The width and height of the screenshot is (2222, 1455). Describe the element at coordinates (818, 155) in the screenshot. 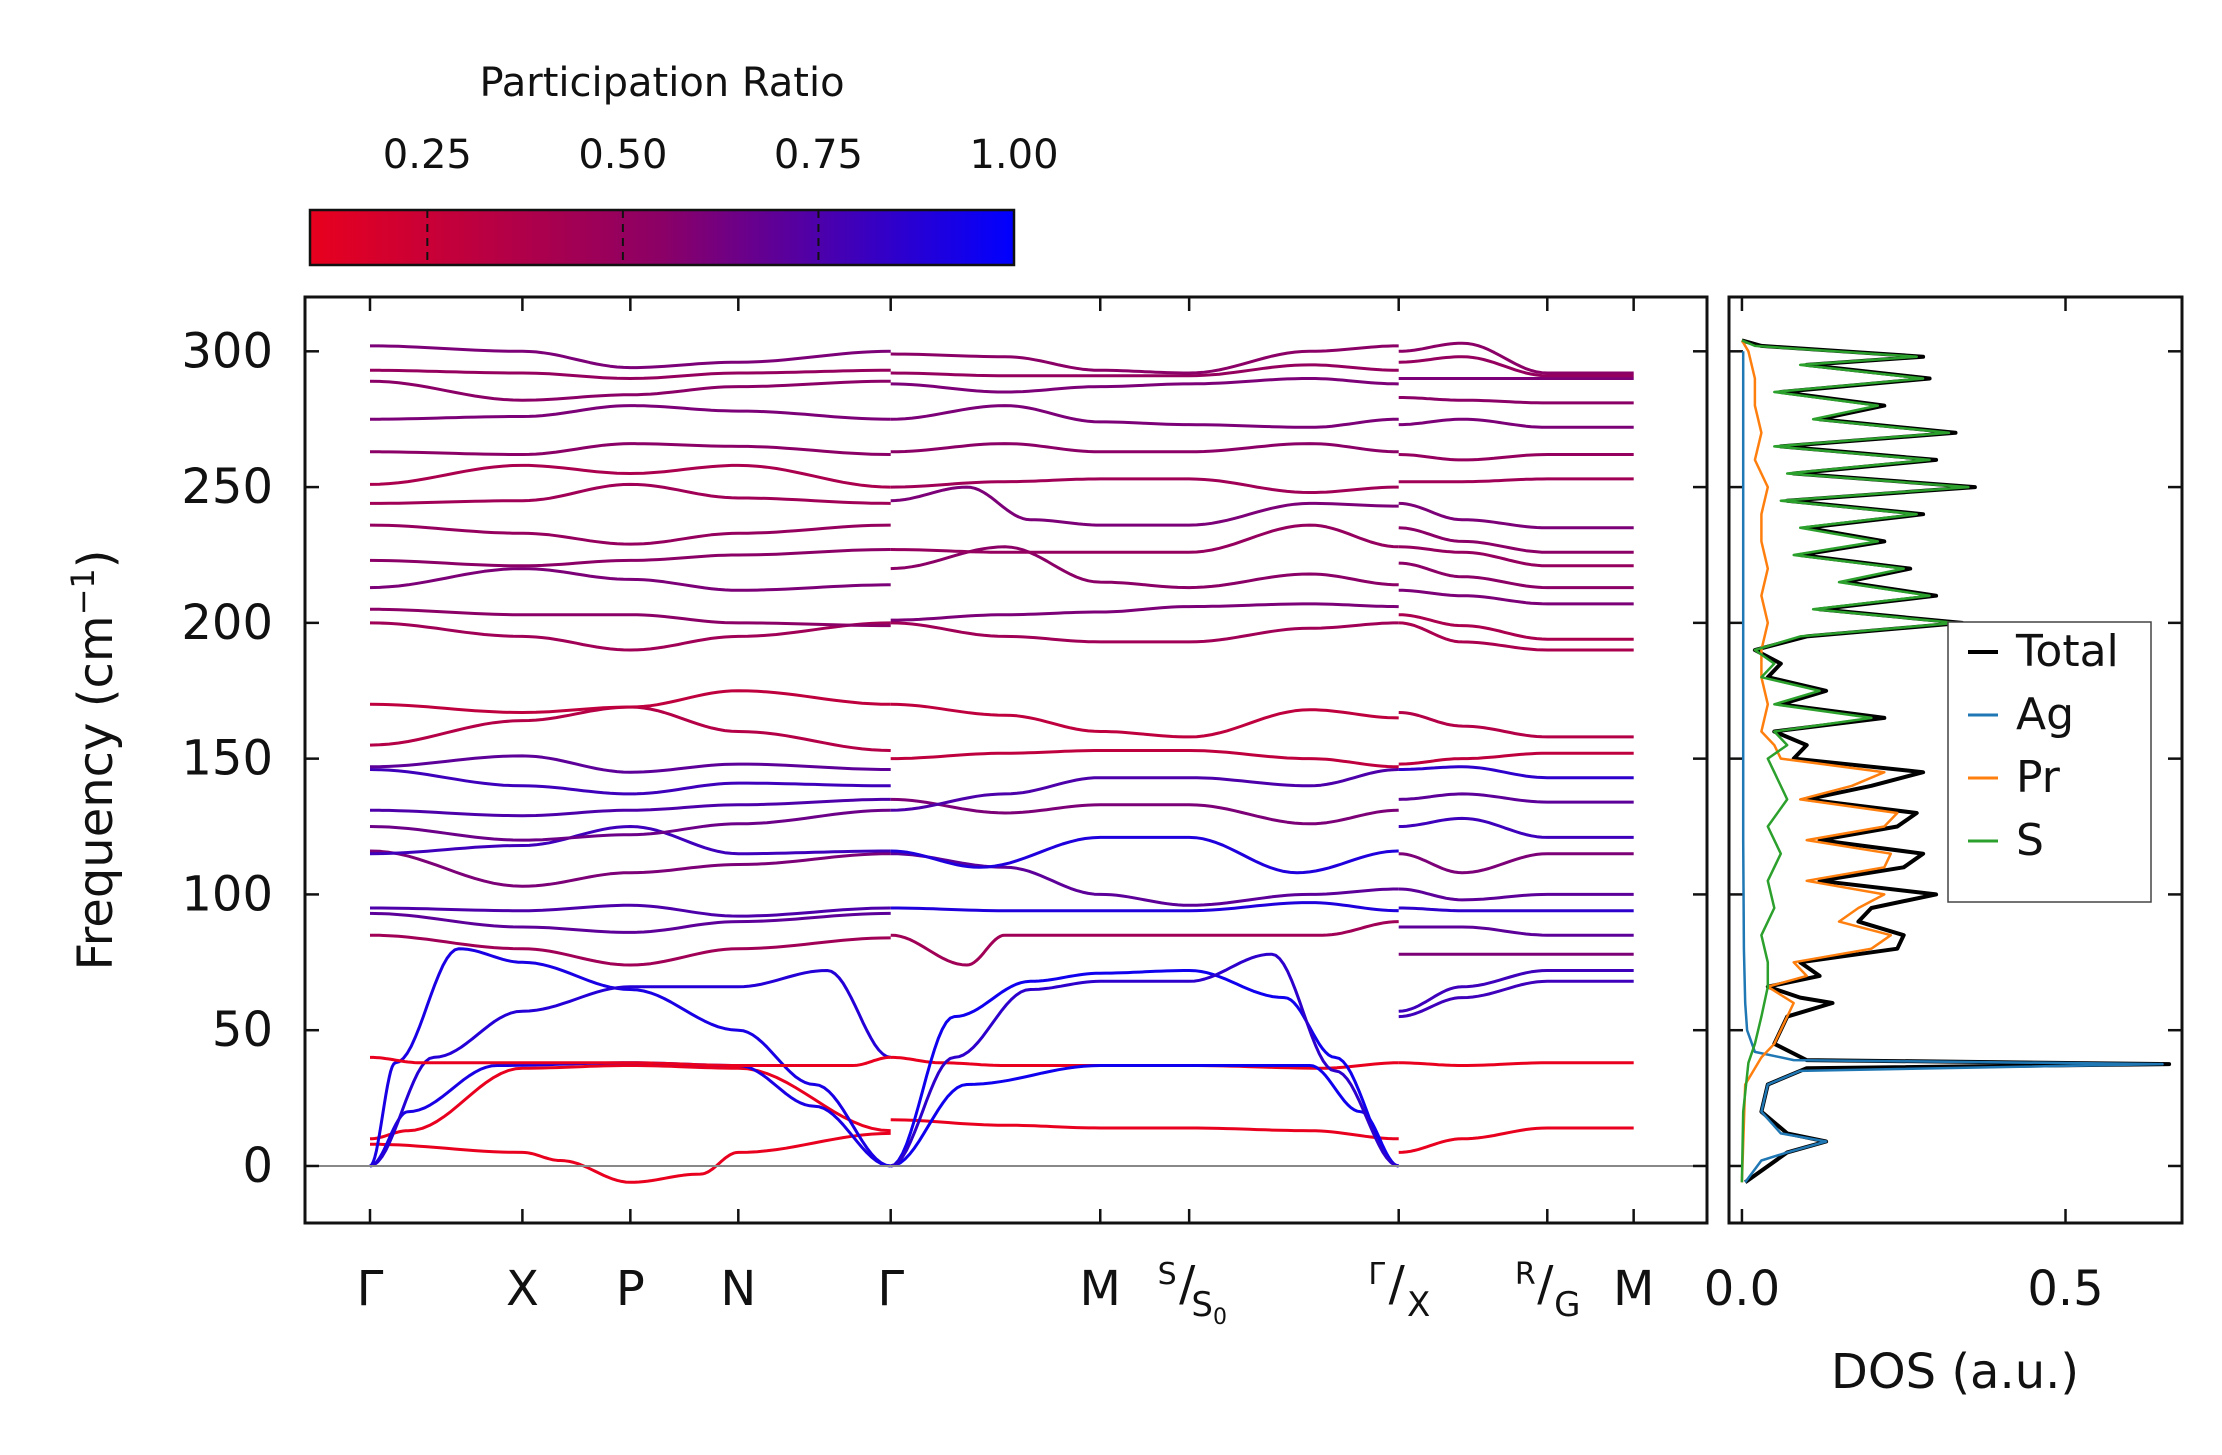

I see `colorbar-tick-label: 0.75` at that location.